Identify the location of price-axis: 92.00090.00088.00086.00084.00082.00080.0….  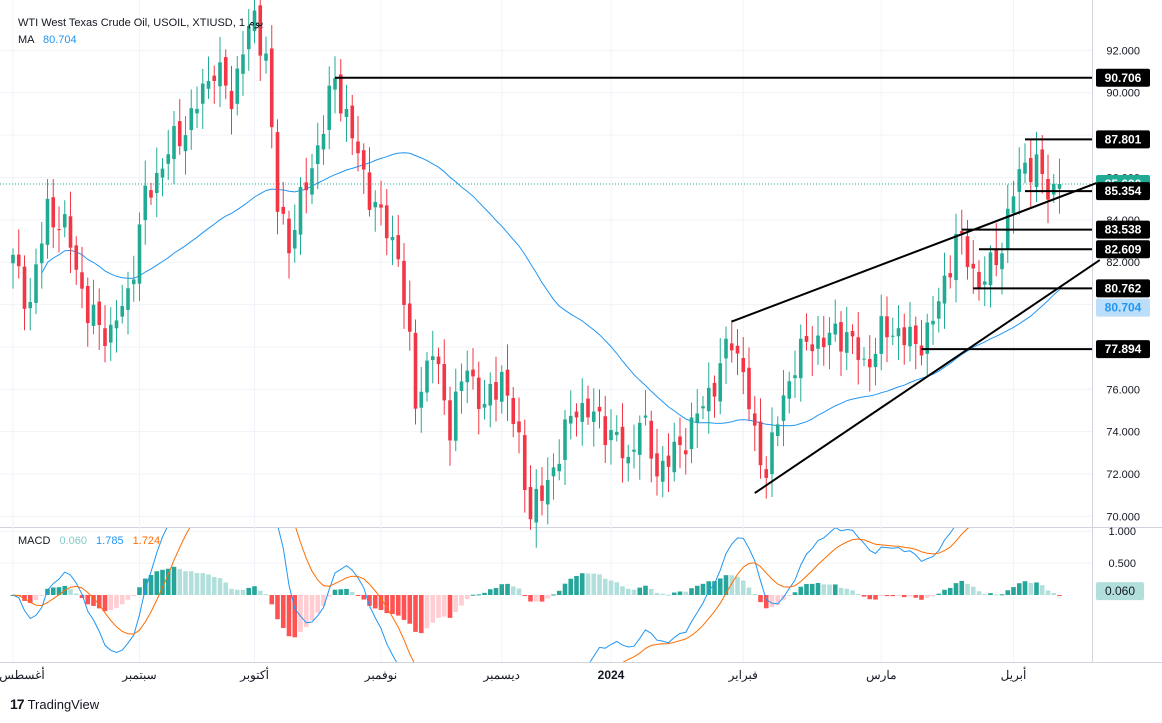
(1123, 323).